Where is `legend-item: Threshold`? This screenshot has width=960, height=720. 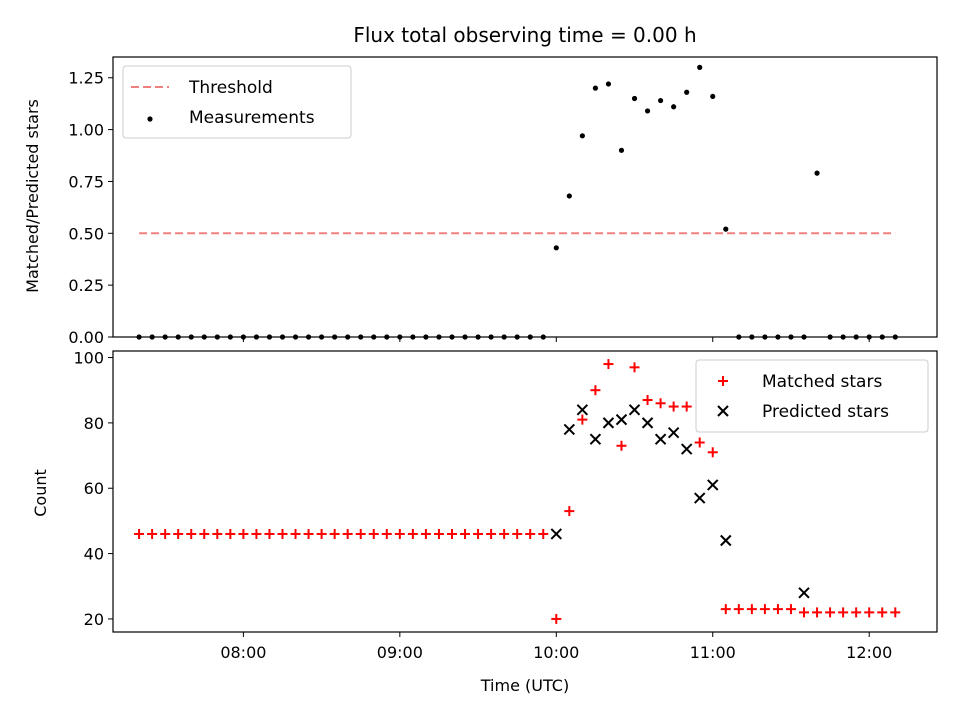 legend-item: Threshold is located at coordinates (202, 88).